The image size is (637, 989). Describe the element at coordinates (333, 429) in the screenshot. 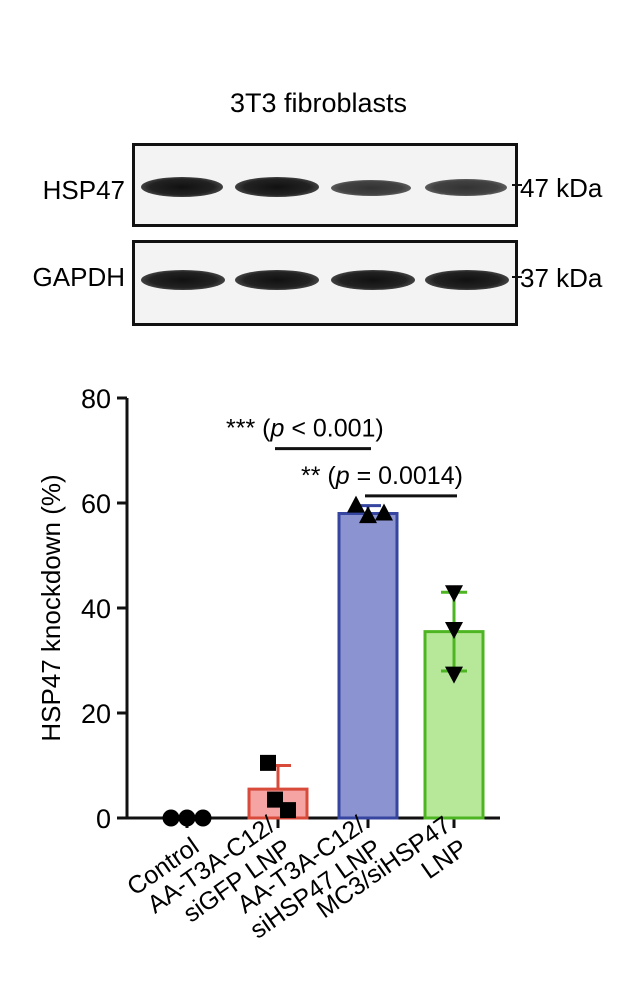

I see `significance-value: < 0.001)` at that location.